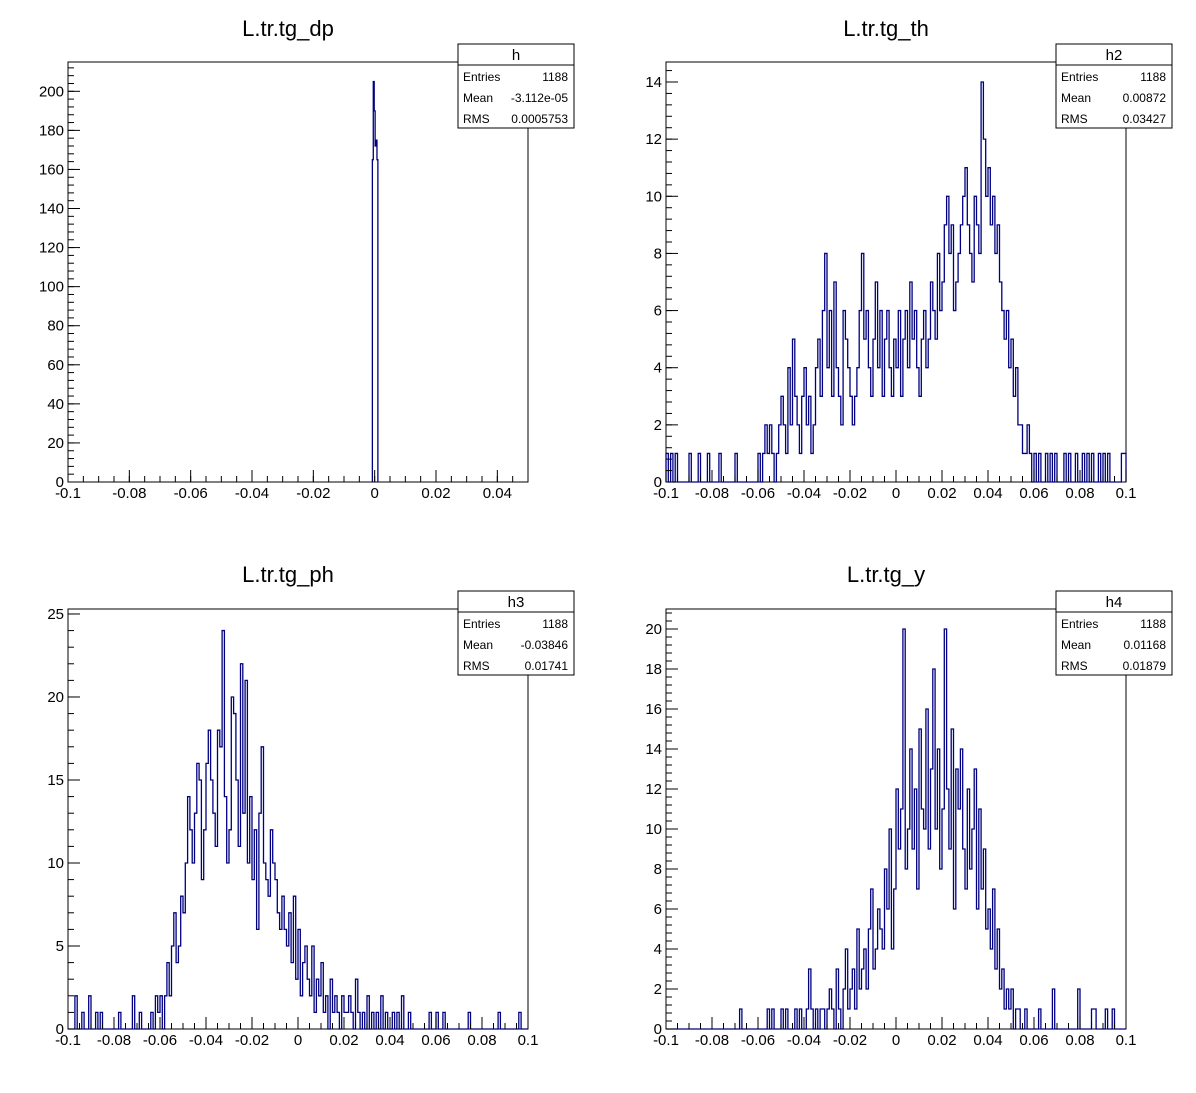 This screenshot has width=1196, height=1093. I want to click on stats-value-rms: 0.01741, so click(547, 666).